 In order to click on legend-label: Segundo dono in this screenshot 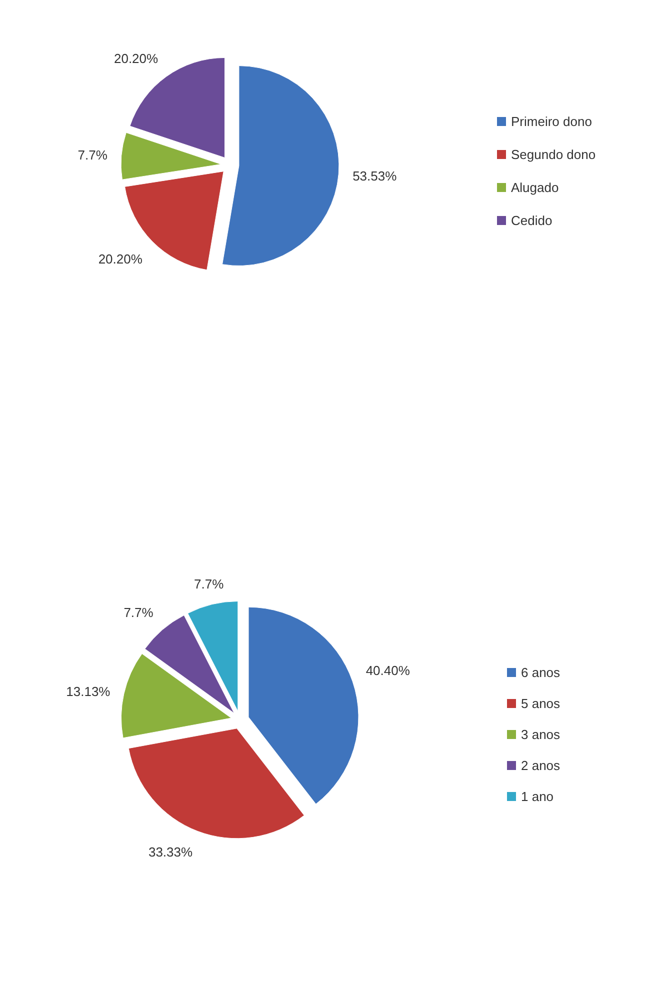, I will do `click(553, 154)`.